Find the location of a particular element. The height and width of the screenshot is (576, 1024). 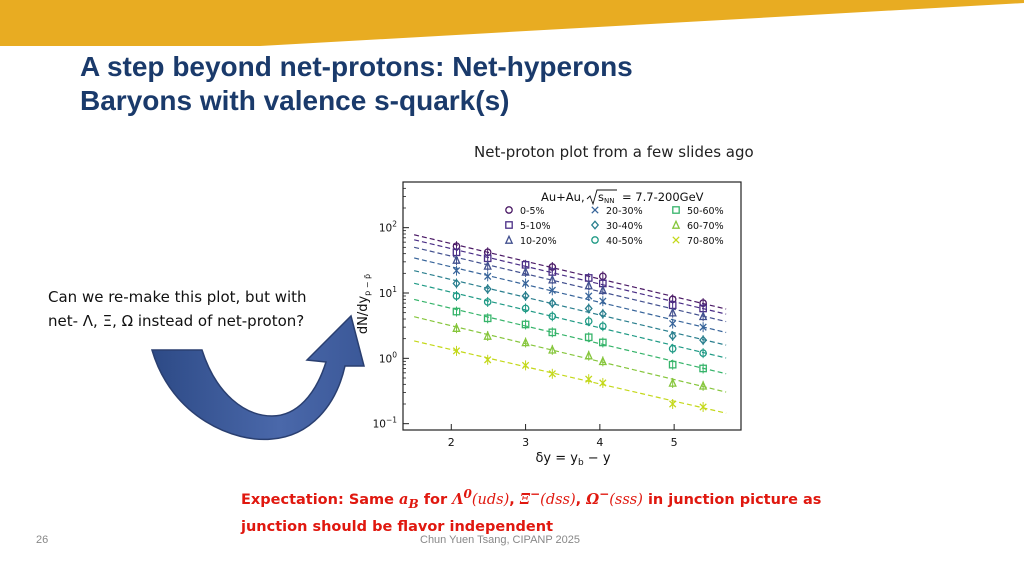

y-tick-label: 10⁻¹ is located at coordinates (385, 423).